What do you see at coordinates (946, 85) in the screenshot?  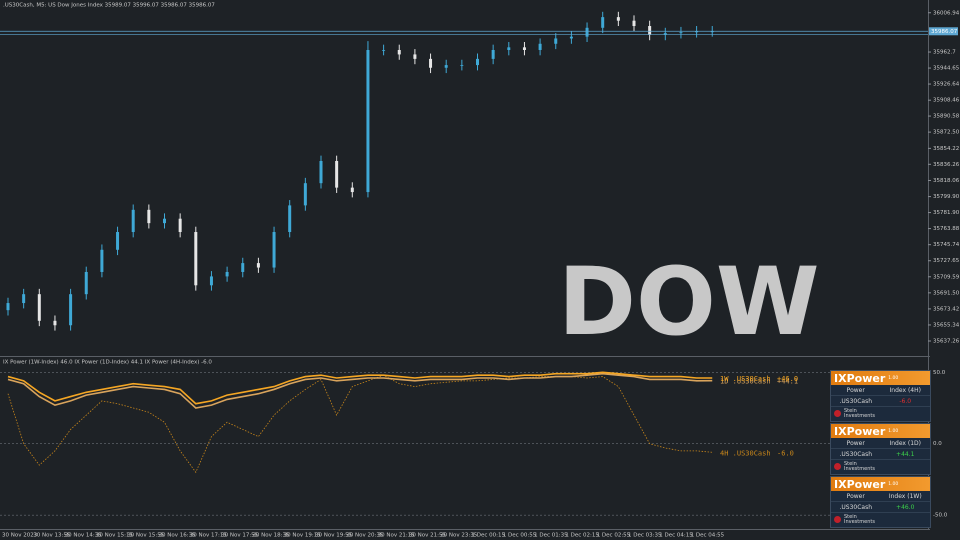 I see `y-tick-label: 35926.64` at bounding box center [946, 85].